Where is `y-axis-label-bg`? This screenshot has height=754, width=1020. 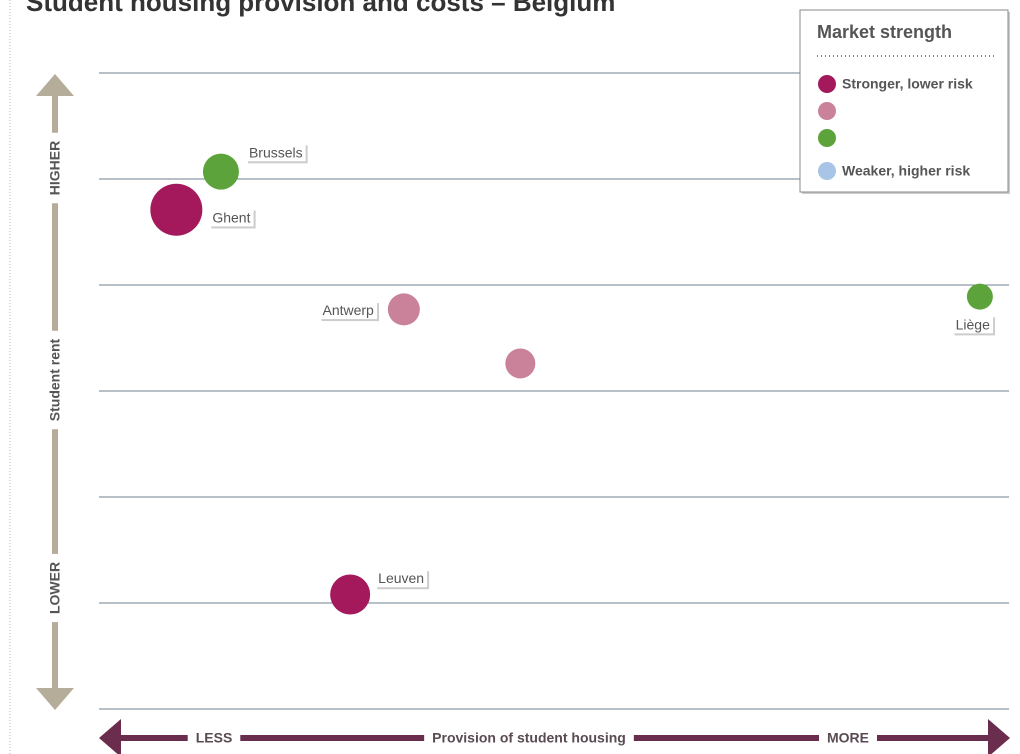 y-axis-label-bg is located at coordinates (55, 380).